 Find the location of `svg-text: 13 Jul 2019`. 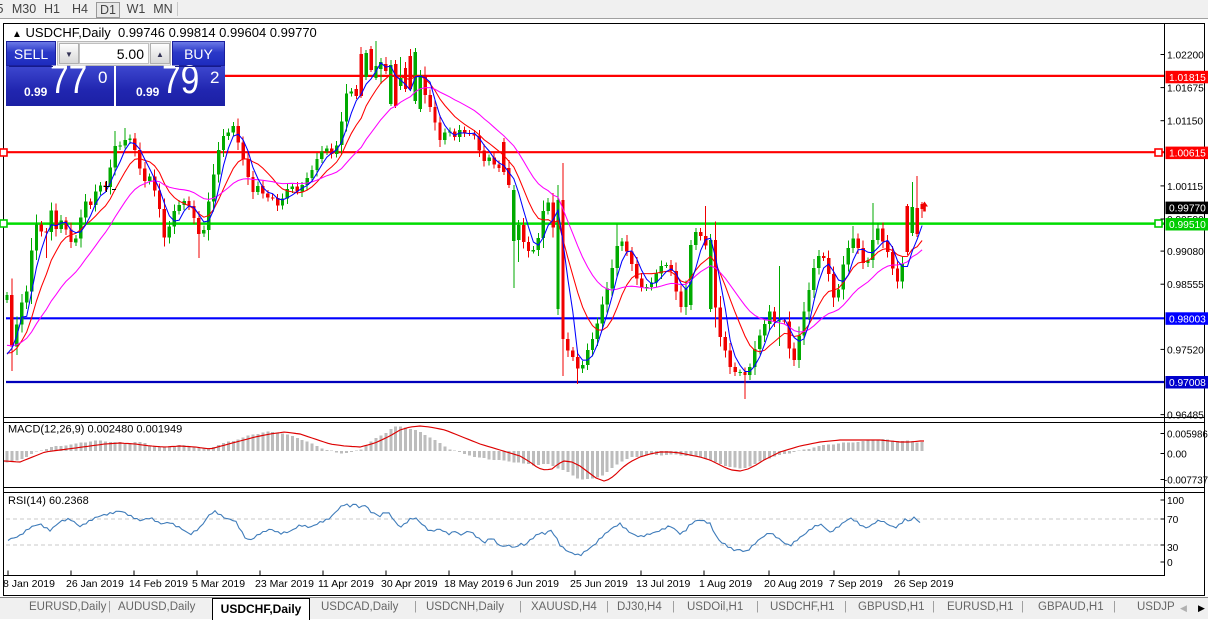

svg-text: 13 Jul 2019 is located at coordinates (663, 584).